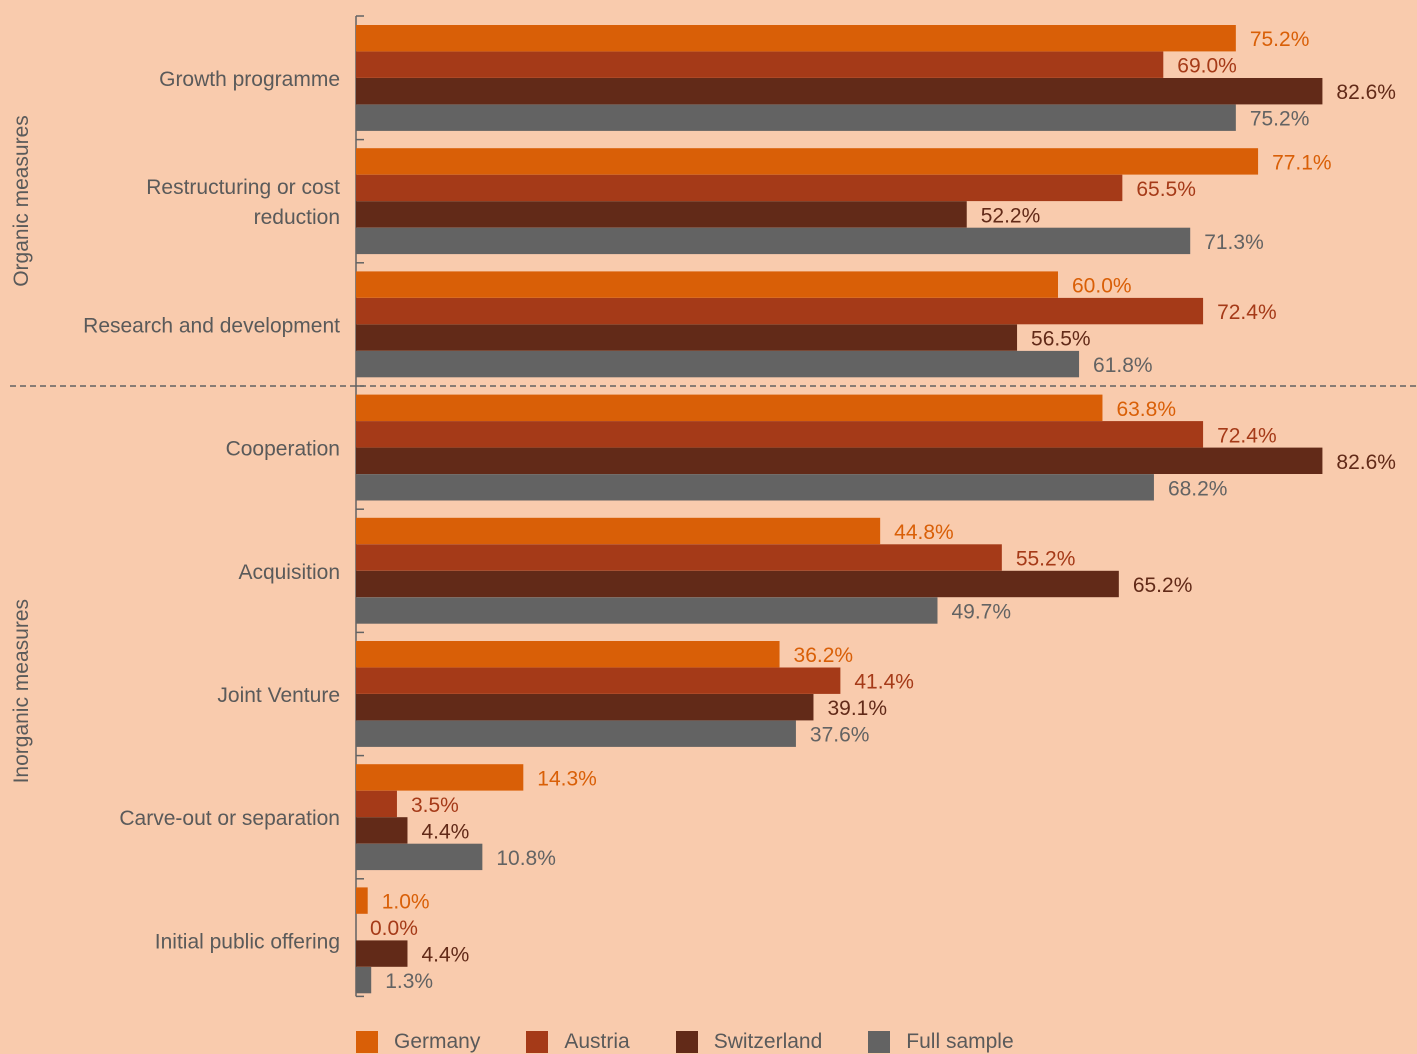 Image resolution: width=1417 pixels, height=1054 pixels. What do you see at coordinates (824, 655) in the screenshot?
I see `bar-value-label: 36.2%` at bounding box center [824, 655].